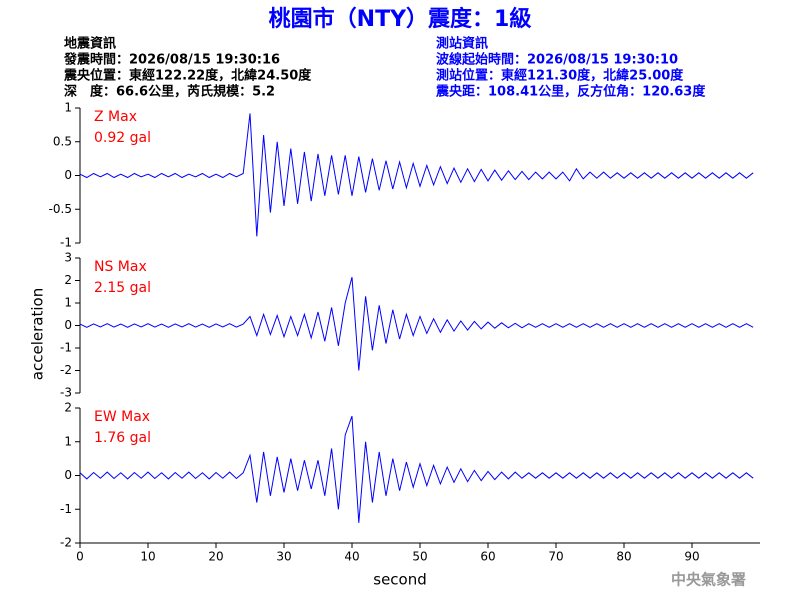 The image size is (800, 600). Describe the element at coordinates (283, 557) in the screenshot. I see `x-tick-label: 30` at that location.